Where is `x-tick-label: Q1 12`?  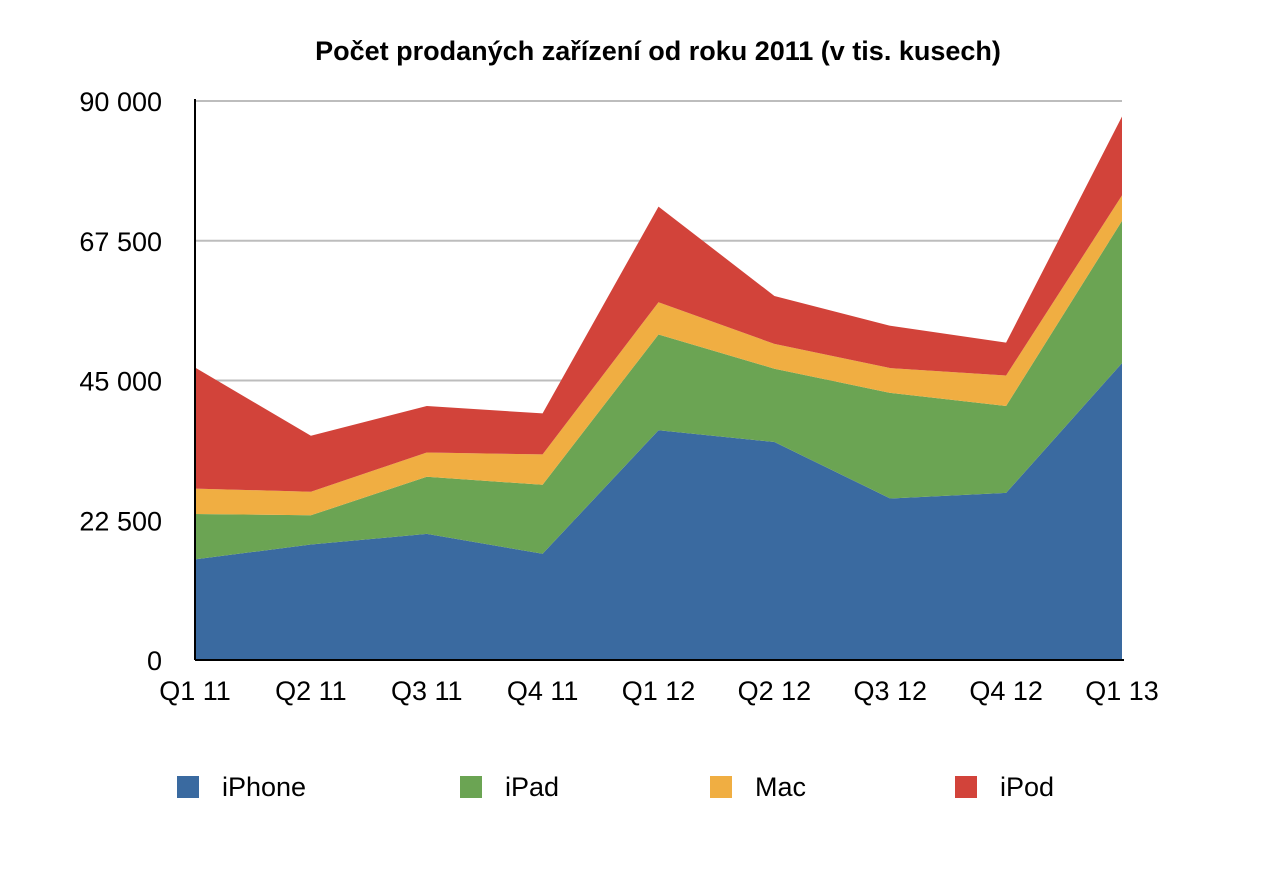
x-tick-label: Q1 12 is located at coordinates (659, 691).